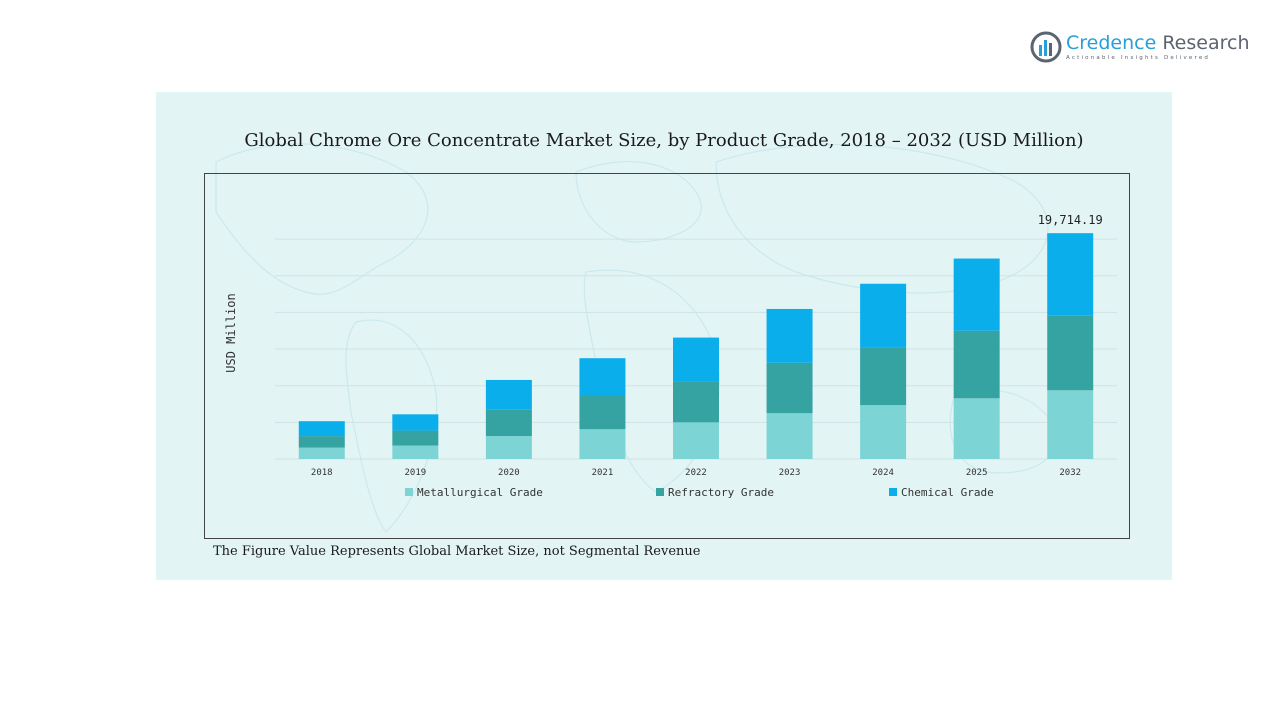 This screenshot has height=713, width=1267. I want to click on bar-chemical-grade-2024, so click(883, 315).